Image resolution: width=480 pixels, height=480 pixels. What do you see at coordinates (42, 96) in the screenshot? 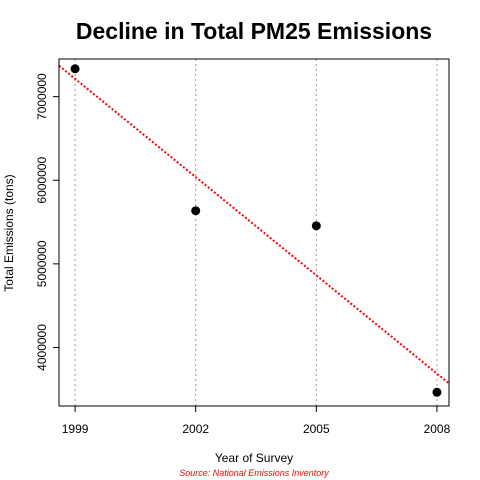
I see `y-tick-label: 7000000` at bounding box center [42, 96].